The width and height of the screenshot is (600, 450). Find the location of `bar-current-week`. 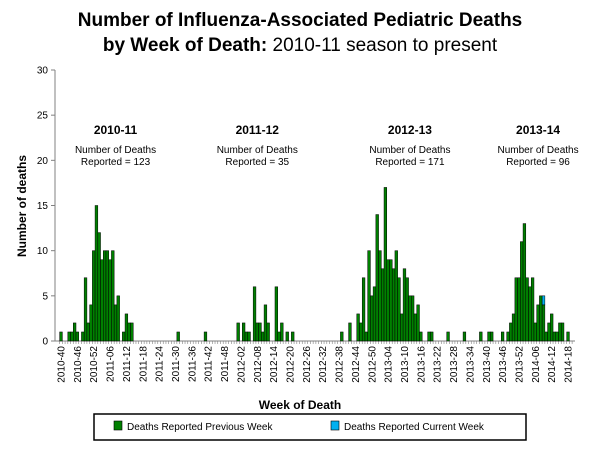

bar-current-week is located at coordinates (543, 300).